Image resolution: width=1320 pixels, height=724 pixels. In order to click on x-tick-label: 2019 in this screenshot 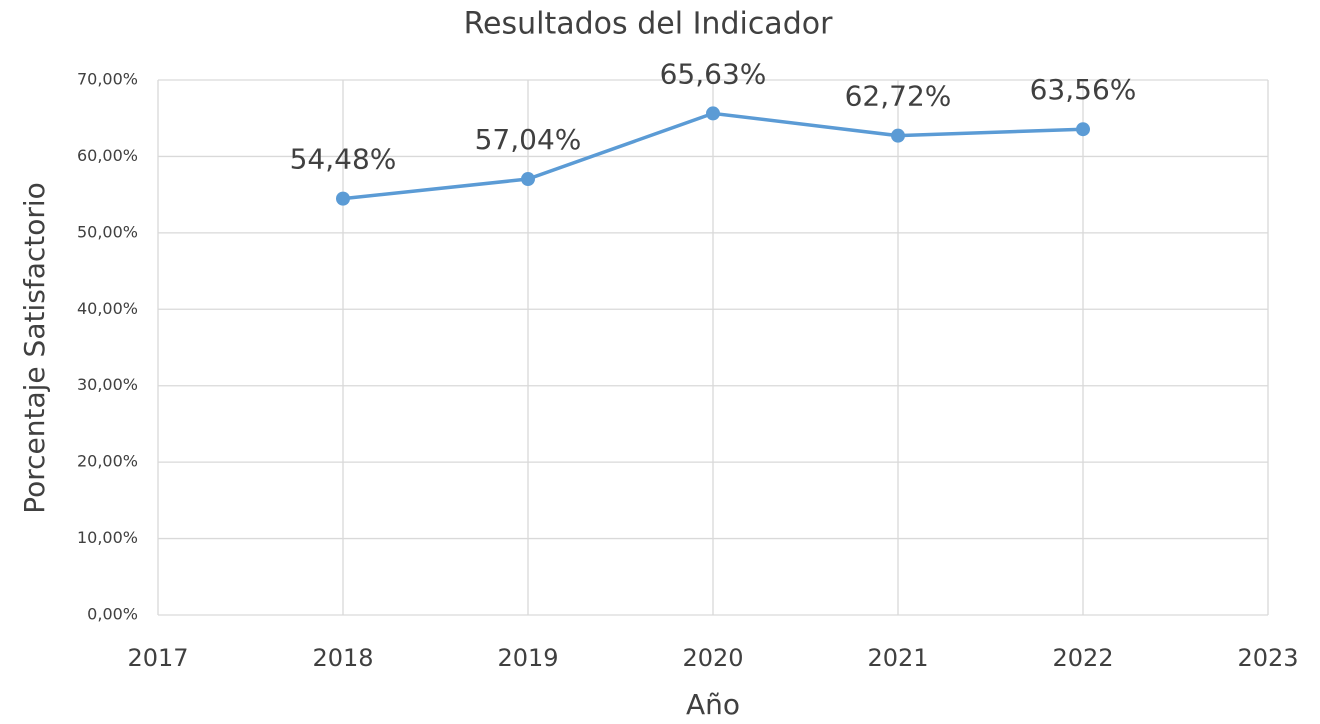, I will do `click(527, 658)`.